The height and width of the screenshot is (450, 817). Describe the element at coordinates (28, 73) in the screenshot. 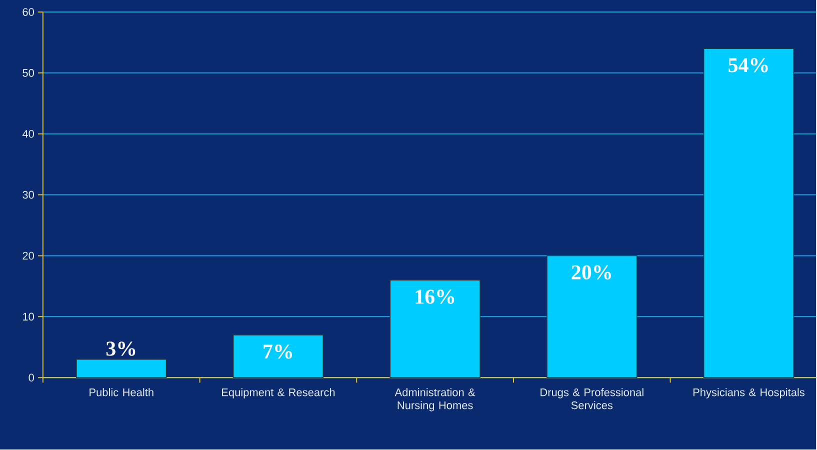

I see `y-tick-label: 50` at that location.